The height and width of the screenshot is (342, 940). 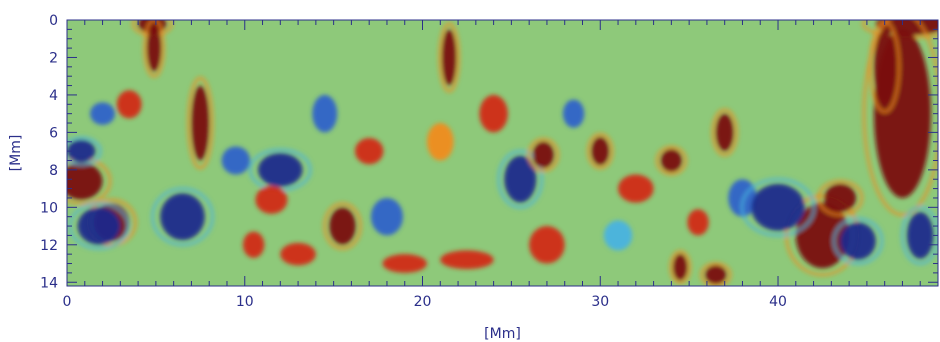 What do you see at coordinates (53, 58) in the screenshot?
I see `y-tick-label: 2` at bounding box center [53, 58].